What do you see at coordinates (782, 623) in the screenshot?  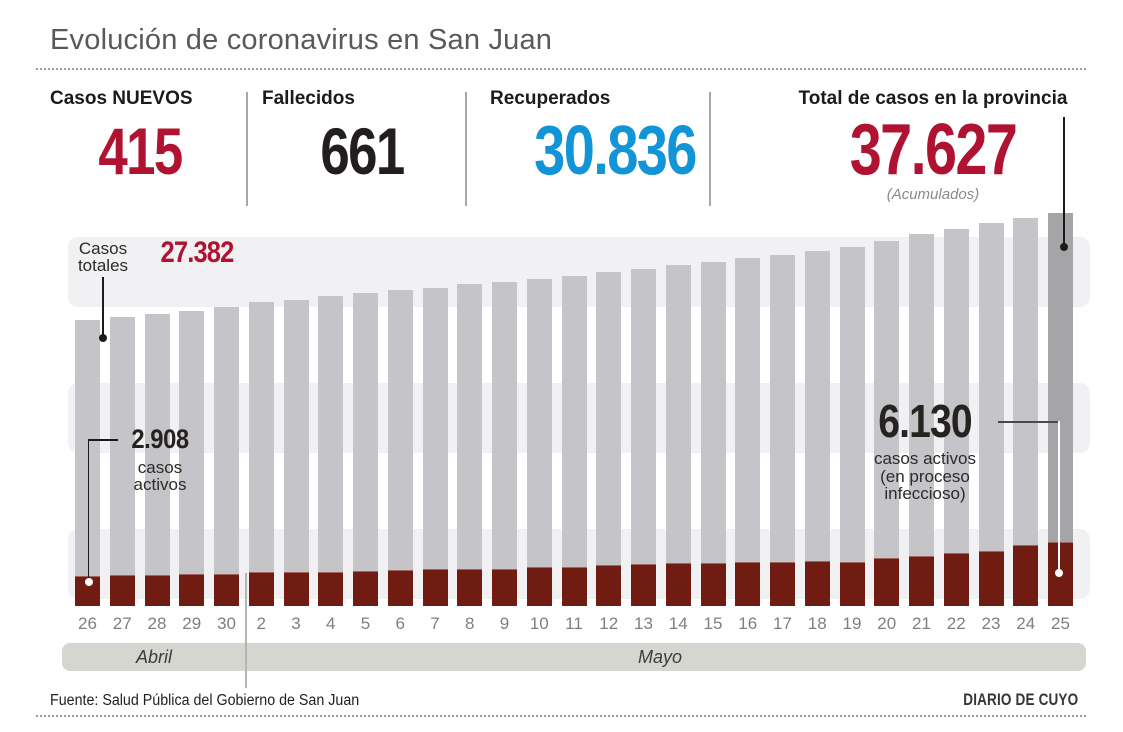 I see `x-label-17: 17` at bounding box center [782, 623].